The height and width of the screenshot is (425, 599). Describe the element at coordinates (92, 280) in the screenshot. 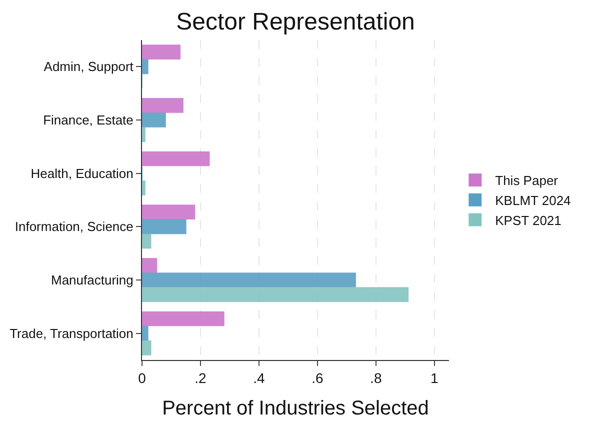

I see `y-tick-label: Manufacturing` at that location.